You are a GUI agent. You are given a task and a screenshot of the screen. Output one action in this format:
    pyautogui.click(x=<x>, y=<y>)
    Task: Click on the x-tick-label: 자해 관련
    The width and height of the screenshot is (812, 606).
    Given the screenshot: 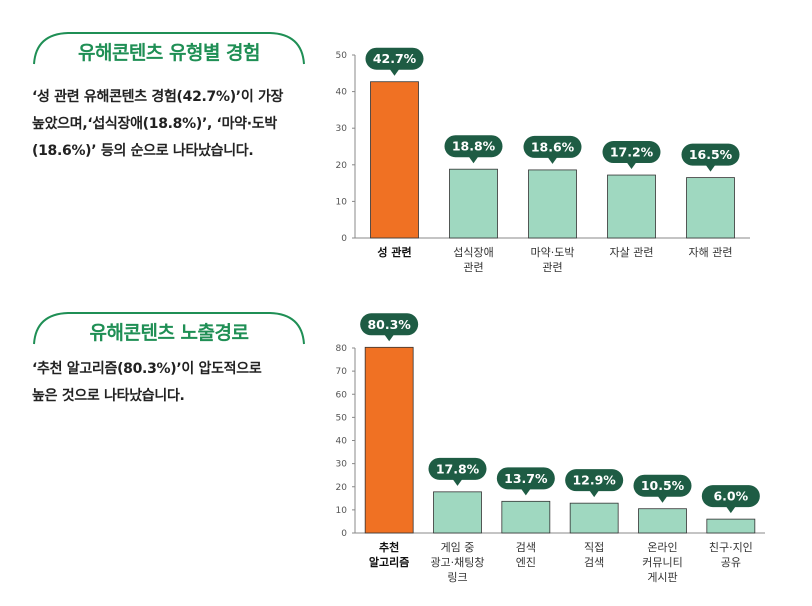 What is the action you would take?
    pyautogui.click(x=711, y=252)
    